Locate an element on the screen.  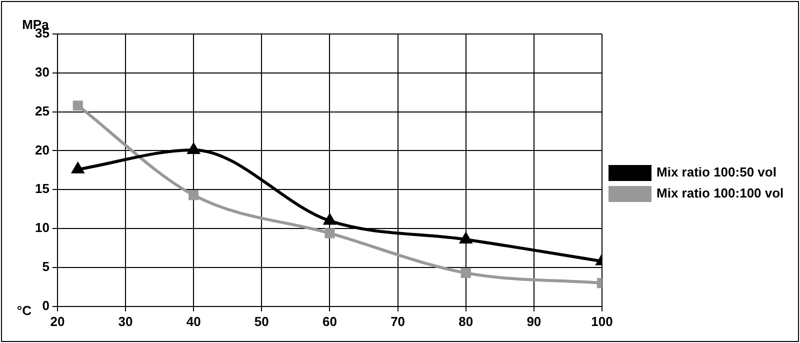
y-tick-label: 30 is located at coordinates (42, 72).